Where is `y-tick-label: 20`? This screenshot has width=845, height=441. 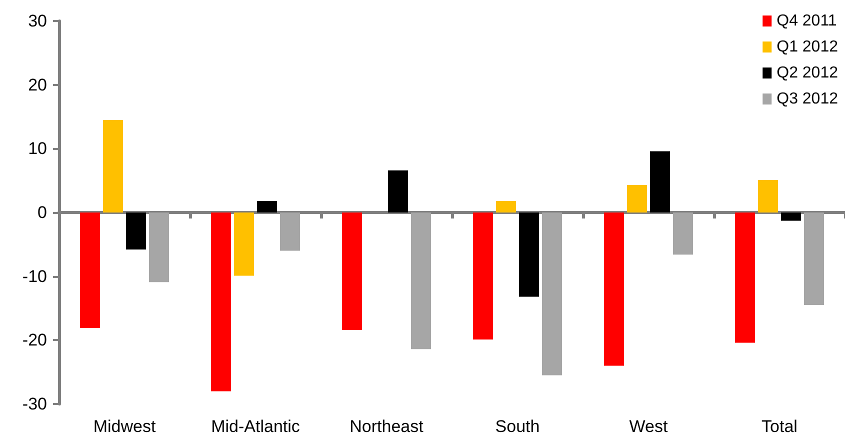
y-tick-label: 20 is located at coordinates (37, 84).